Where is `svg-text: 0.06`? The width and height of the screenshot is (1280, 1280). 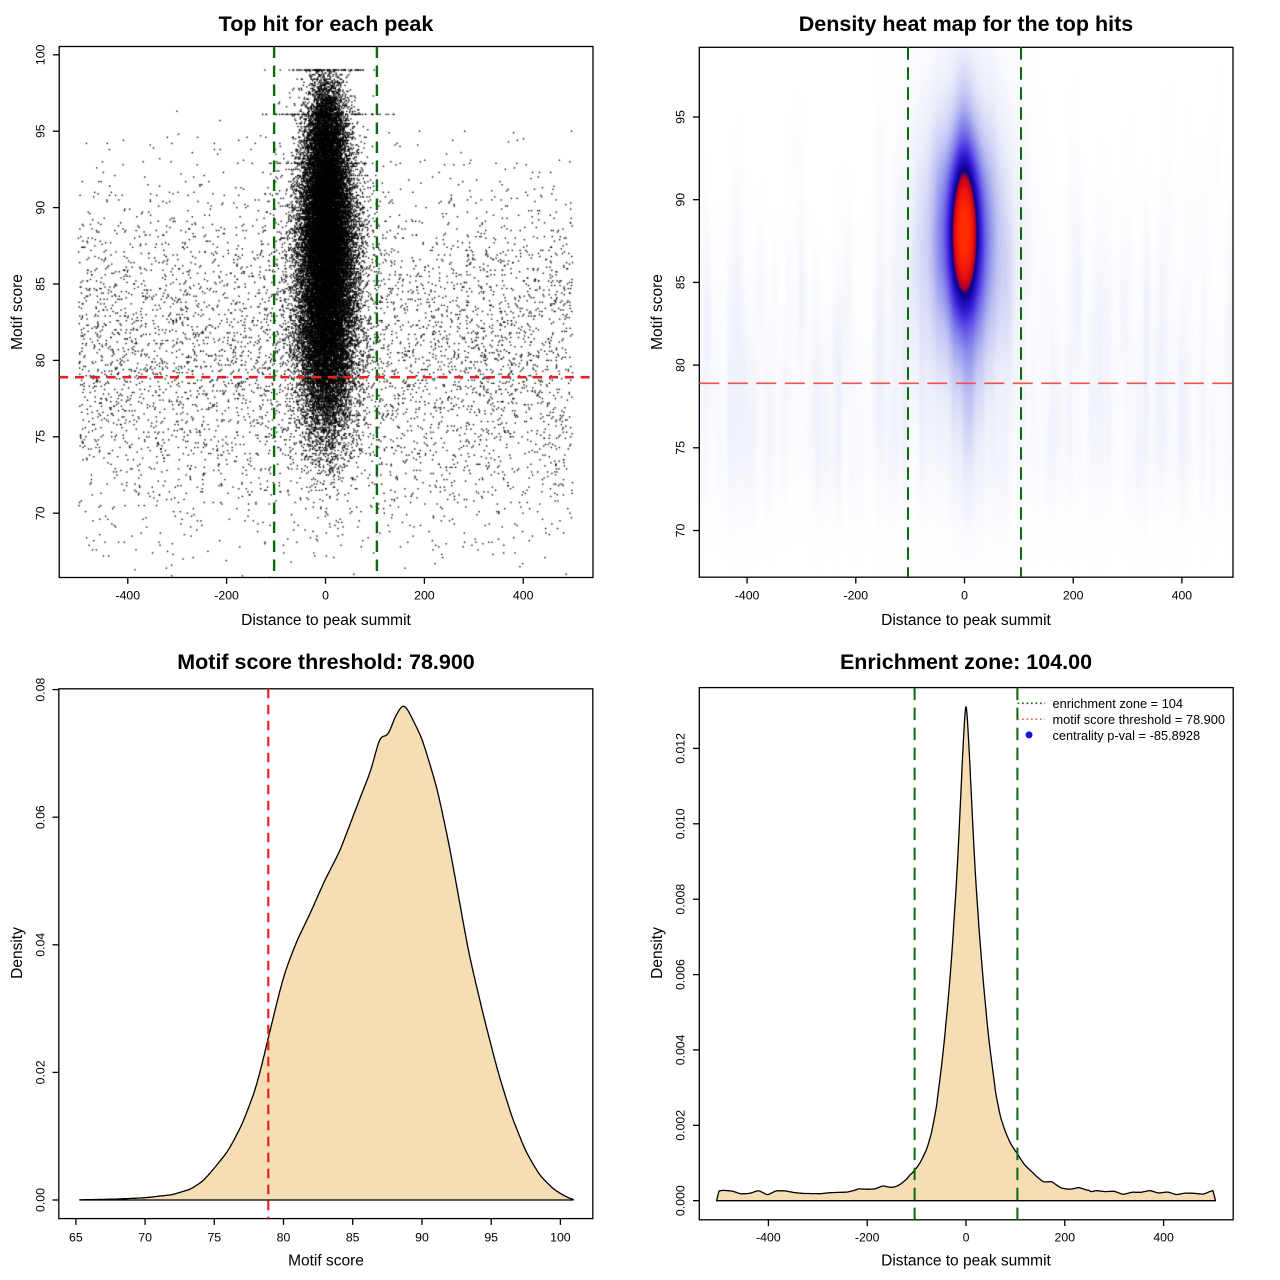 svg-text: 0.06 is located at coordinates (40, 817).